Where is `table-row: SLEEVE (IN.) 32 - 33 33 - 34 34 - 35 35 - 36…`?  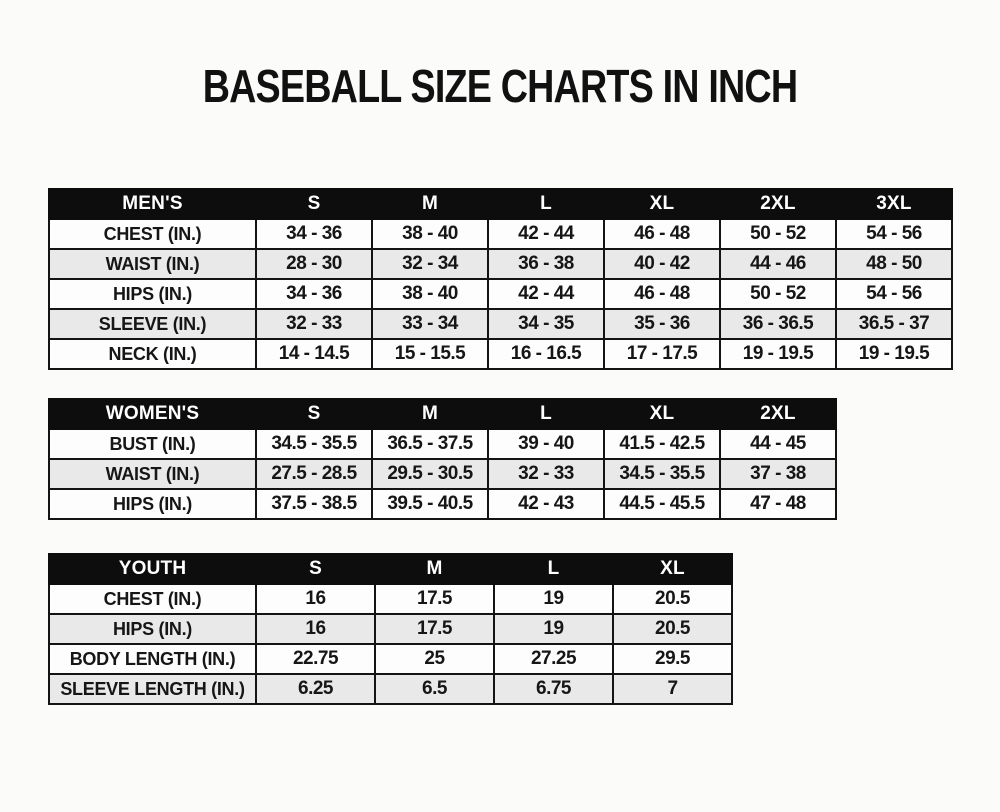 table-row: SLEEVE (IN.) 32 - 33 33 - 34 34 - 35 35 - 36… is located at coordinates (500, 324).